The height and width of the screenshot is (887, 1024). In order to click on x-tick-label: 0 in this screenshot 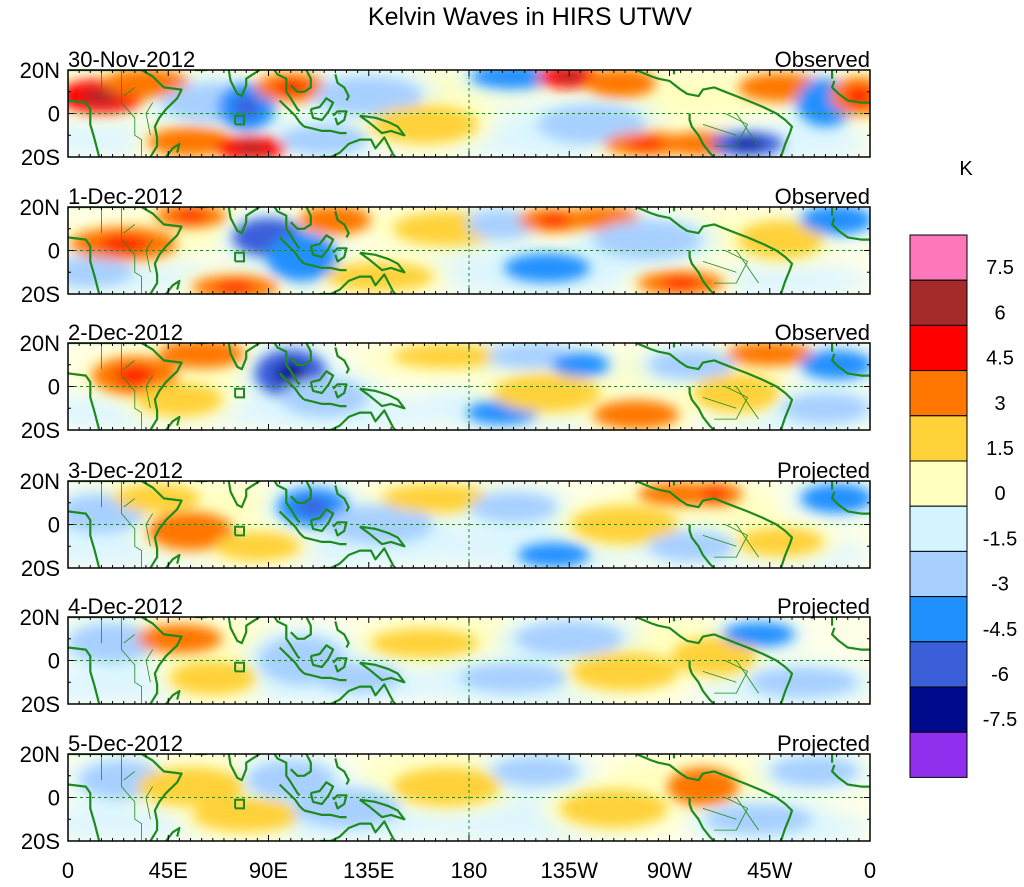, I will do `click(68, 870)`.